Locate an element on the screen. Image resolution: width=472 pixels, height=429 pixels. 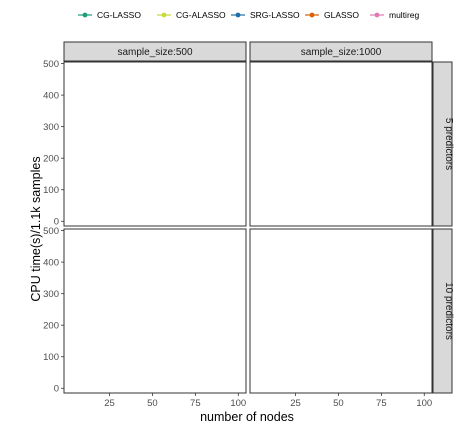
legend-item-cg-lasso: CG-LASSO is located at coordinates (109, 15).